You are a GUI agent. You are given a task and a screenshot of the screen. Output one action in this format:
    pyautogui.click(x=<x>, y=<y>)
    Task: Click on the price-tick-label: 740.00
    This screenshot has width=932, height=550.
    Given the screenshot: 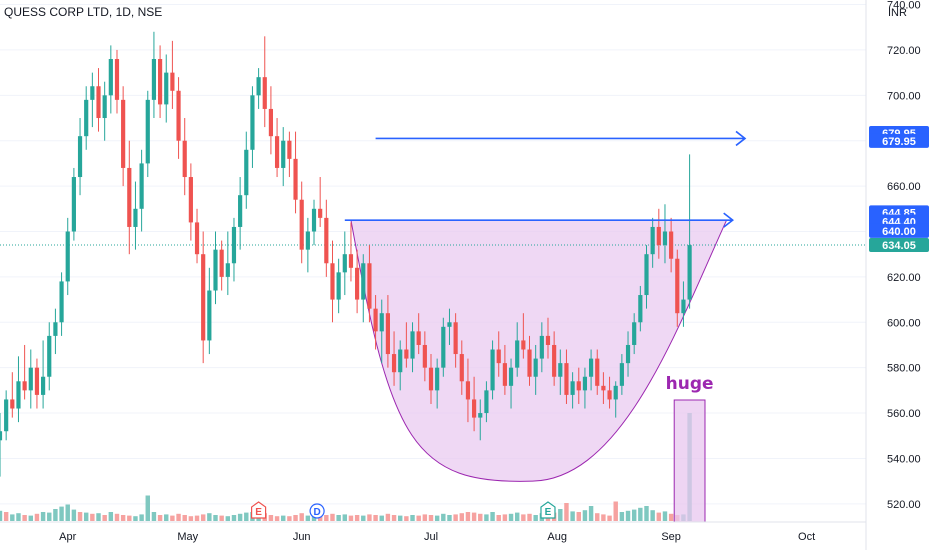 What is the action you would take?
    pyautogui.click(x=904, y=6)
    